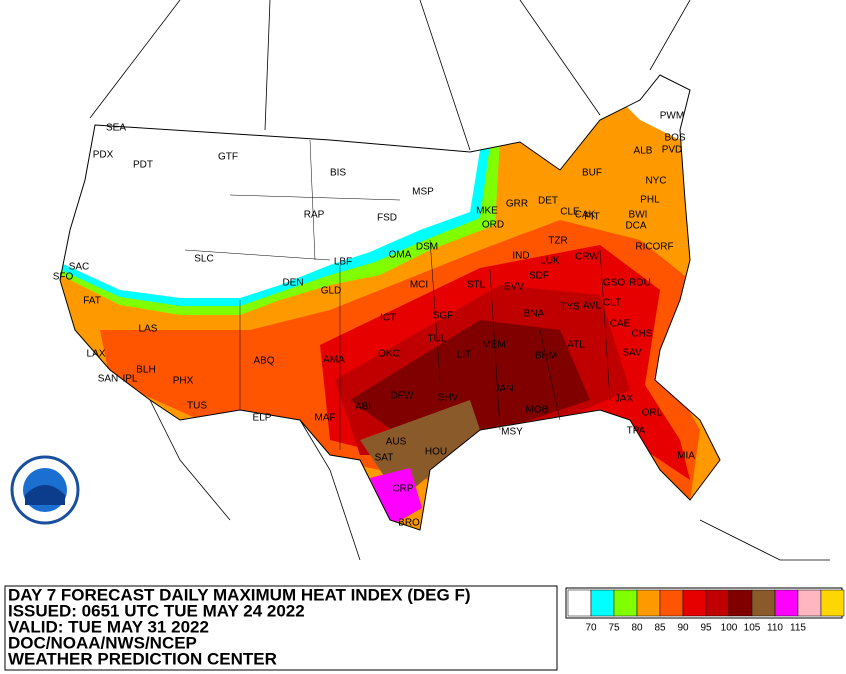 This screenshot has width=846, height=674. I want to click on city-label: LUK, so click(550, 261).